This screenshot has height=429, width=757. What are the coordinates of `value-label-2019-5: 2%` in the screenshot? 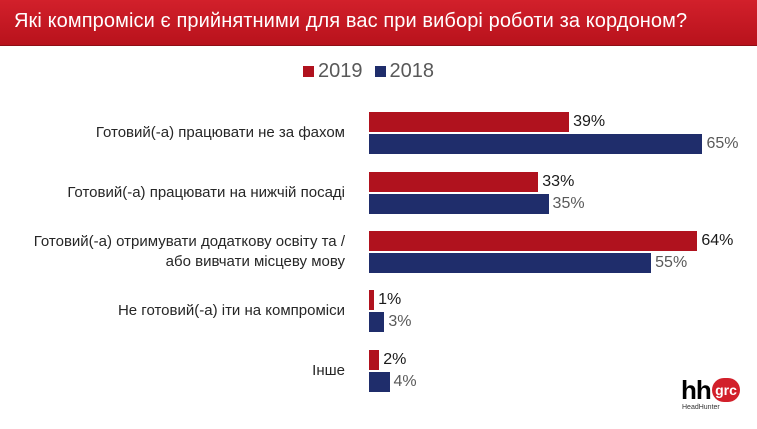 It's located at (395, 359).